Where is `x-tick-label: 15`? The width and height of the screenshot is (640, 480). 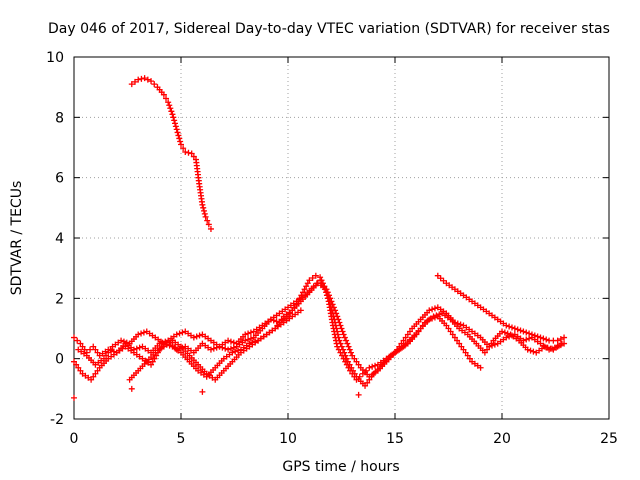 x-tick-label: 15 is located at coordinates (395, 439).